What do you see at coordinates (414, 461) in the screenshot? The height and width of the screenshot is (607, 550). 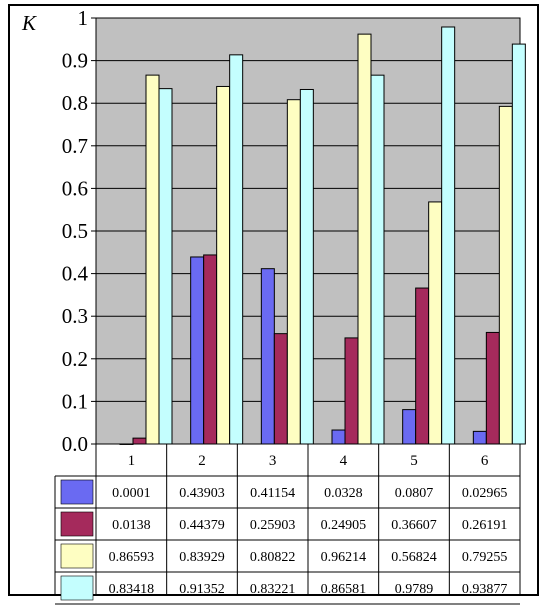 I see `x-tick-label: 5` at bounding box center [414, 461].